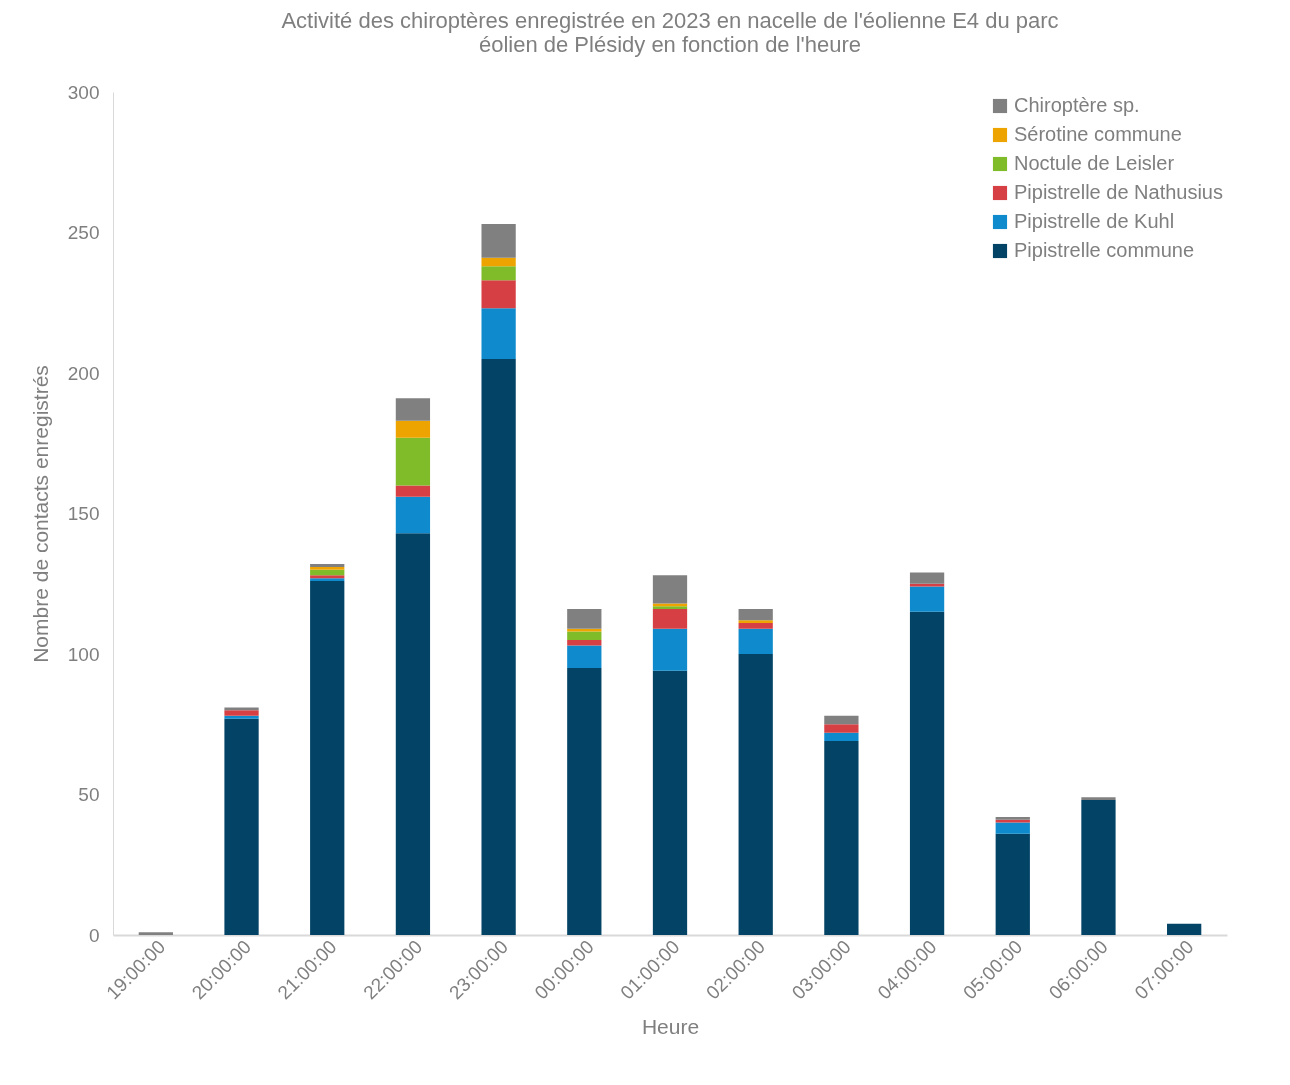 The image size is (1290, 1085). What do you see at coordinates (89, 794) in the screenshot?
I see `y-tick-label: 50` at bounding box center [89, 794].